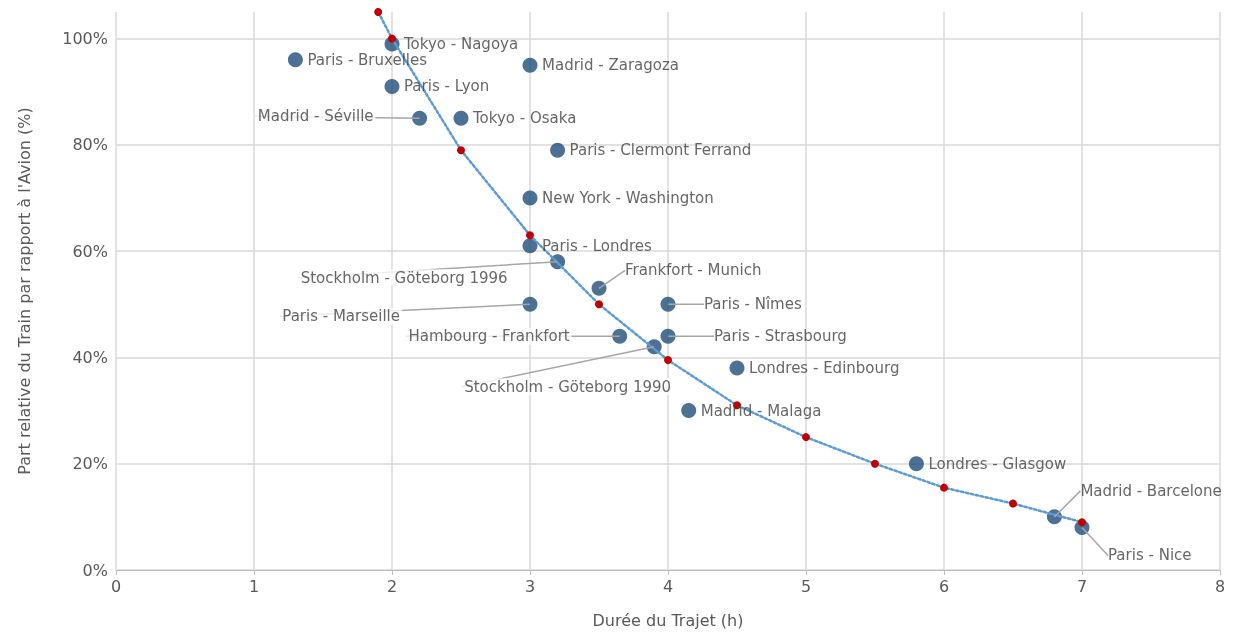 This screenshot has width=1242, height=643. What do you see at coordinates (628, 198) in the screenshot?
I see `annotation: New York - Washington` at bounding box center [628, 198].